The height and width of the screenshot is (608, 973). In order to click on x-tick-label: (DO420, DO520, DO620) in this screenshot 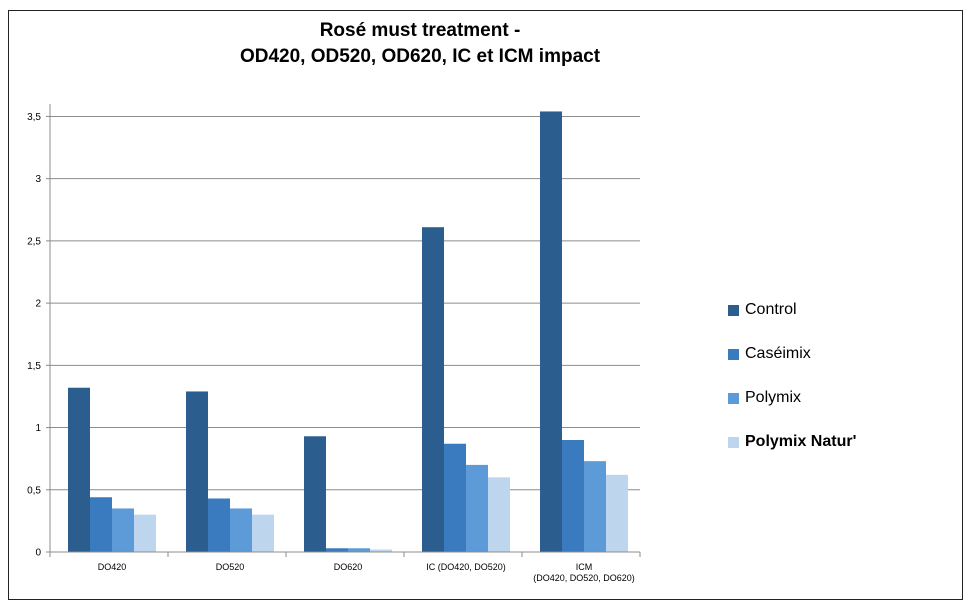, I will do `click(584, 578)`.